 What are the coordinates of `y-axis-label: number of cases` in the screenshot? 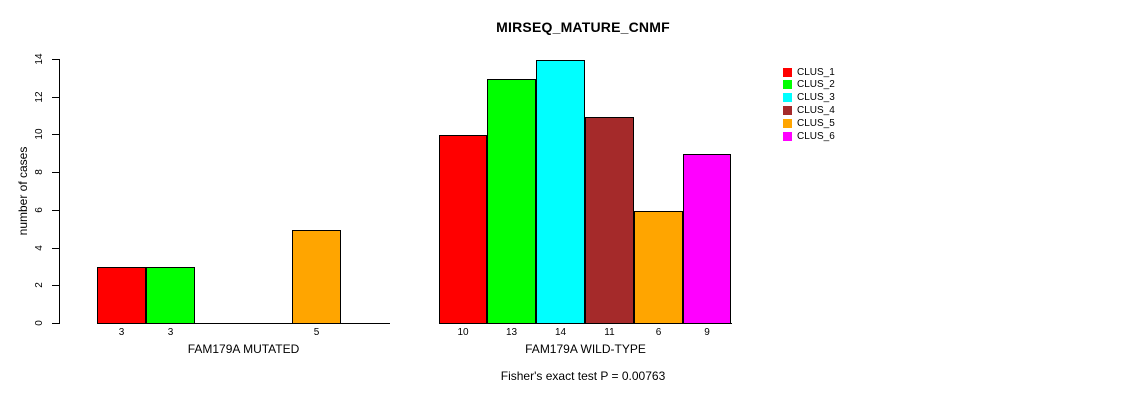 It's located at (23, 191).